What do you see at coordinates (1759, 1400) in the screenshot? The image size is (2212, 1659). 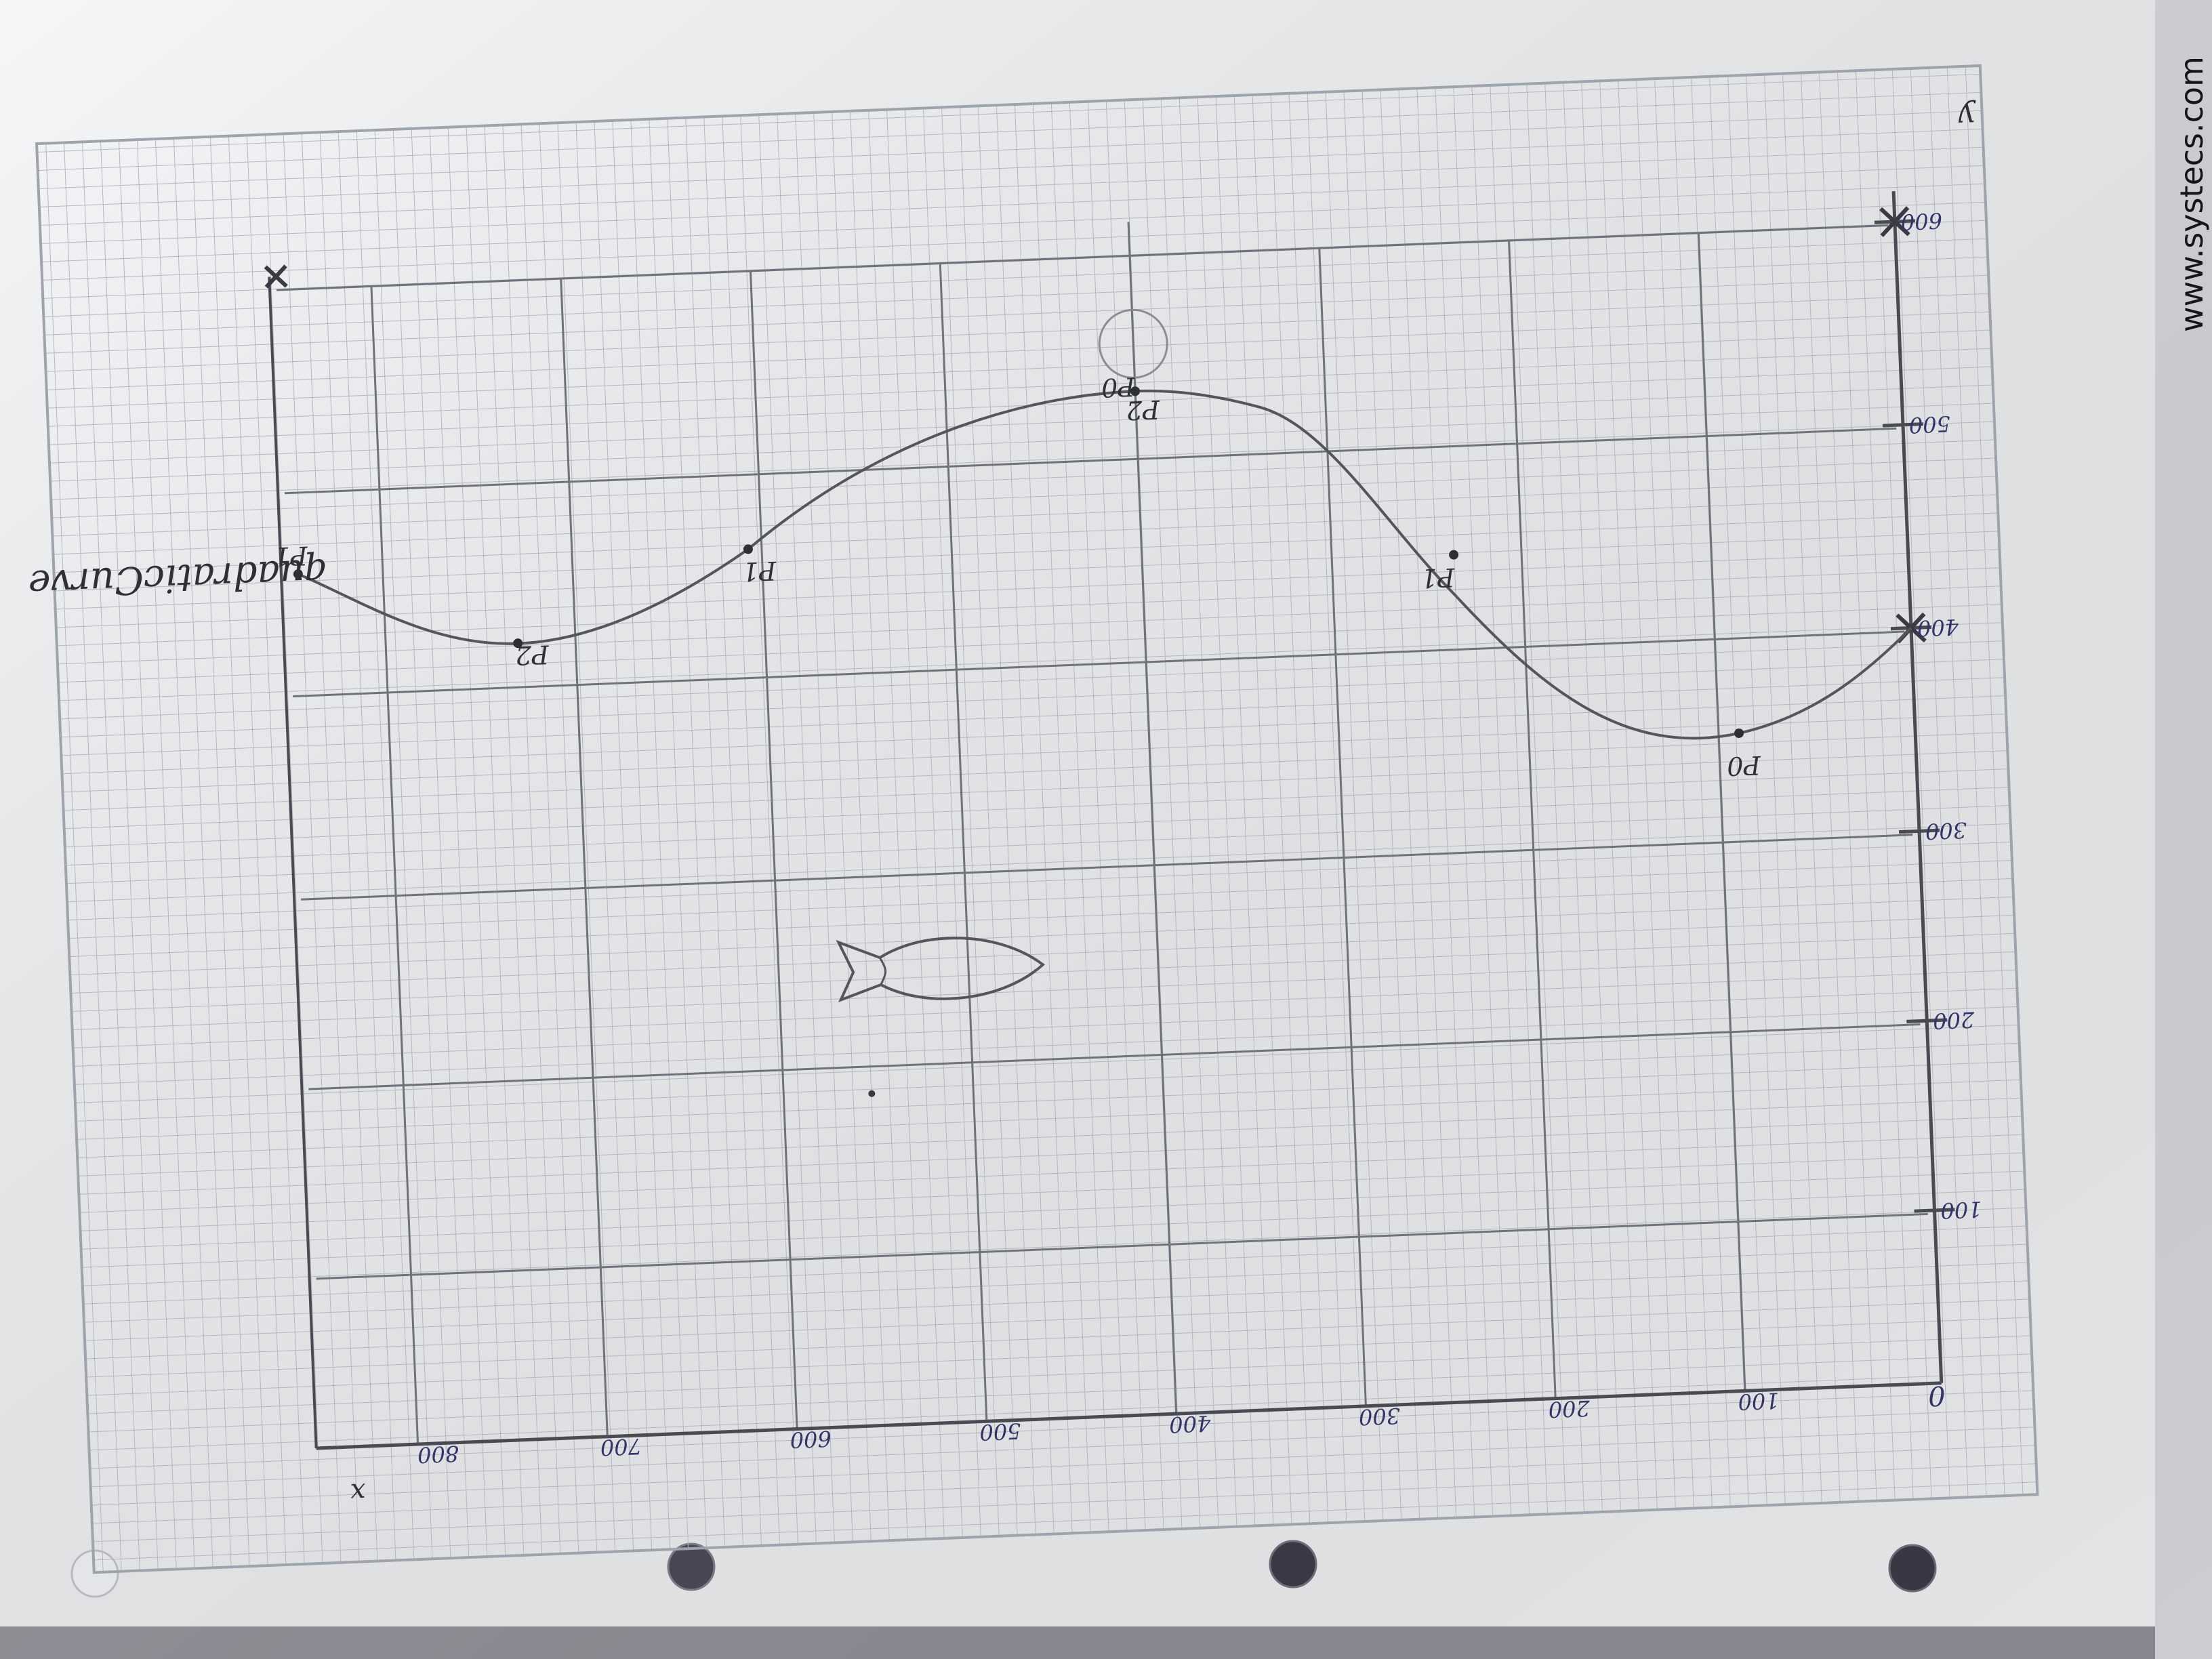 I see `x-tick-label: 100` at bounding box center [1759, 1400].